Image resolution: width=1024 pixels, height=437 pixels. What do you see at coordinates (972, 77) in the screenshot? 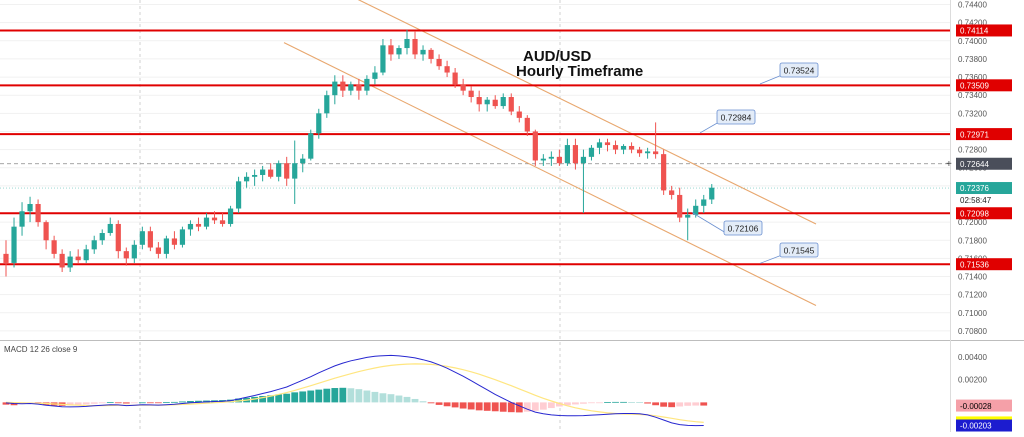
I see `price-tick-label: 0.73600` at bounding box center [972, 77].